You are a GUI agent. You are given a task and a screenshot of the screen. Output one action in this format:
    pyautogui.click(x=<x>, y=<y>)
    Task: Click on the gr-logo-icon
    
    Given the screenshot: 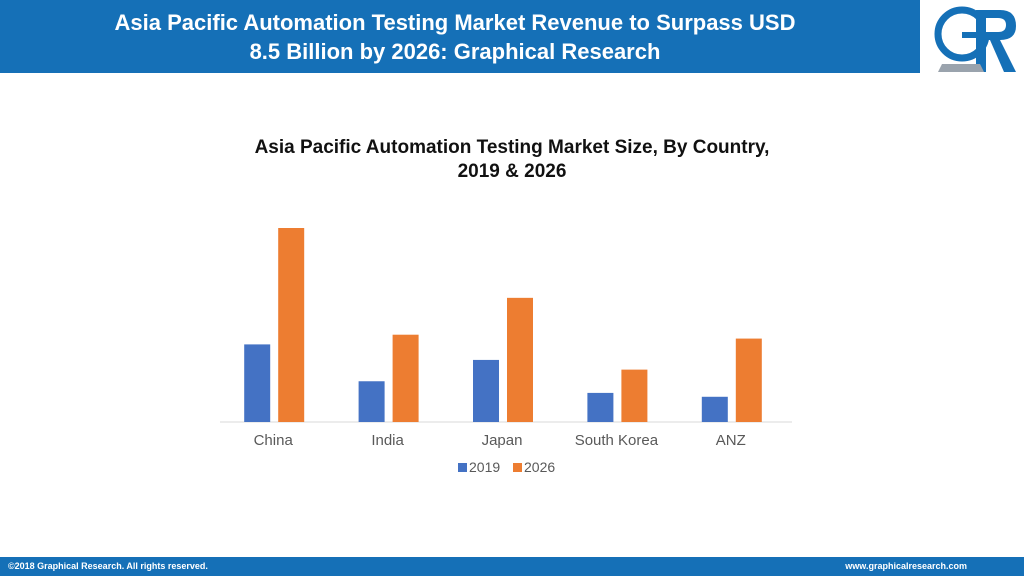 What is the action you would take?
    pyautogui.click(x=972, y=38)
    